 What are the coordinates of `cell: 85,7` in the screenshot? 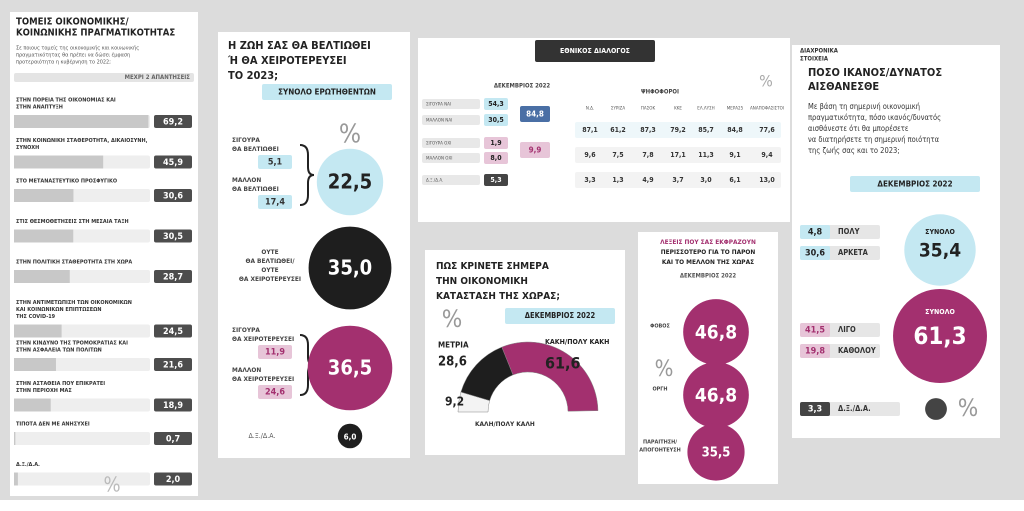 It's located at (706, 130).